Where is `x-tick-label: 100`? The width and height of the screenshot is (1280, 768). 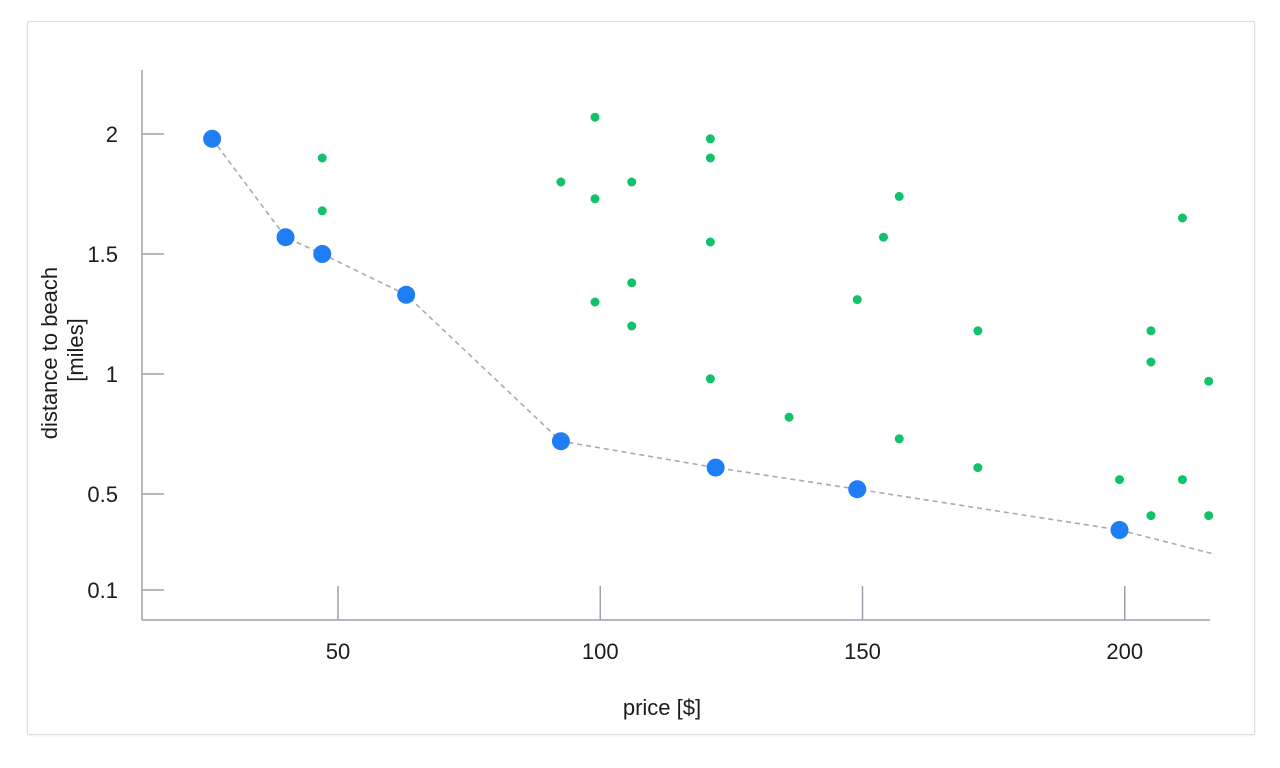
x-tick-label: 100 is located at coordinates (600, 651).